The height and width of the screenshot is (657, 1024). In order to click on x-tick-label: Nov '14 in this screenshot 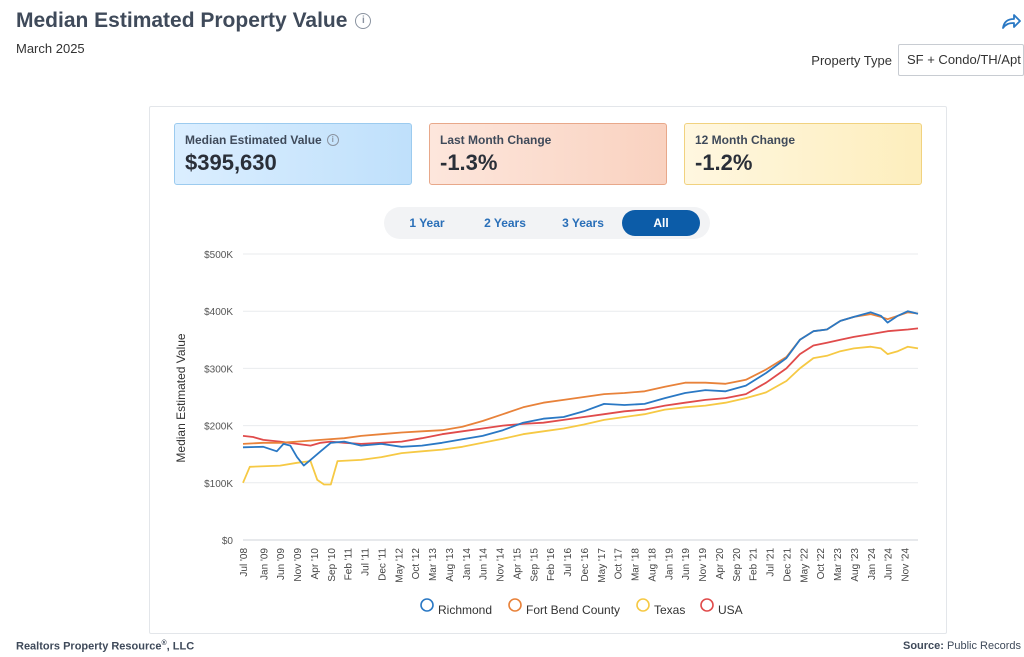, I will do `click(501, 565)`.